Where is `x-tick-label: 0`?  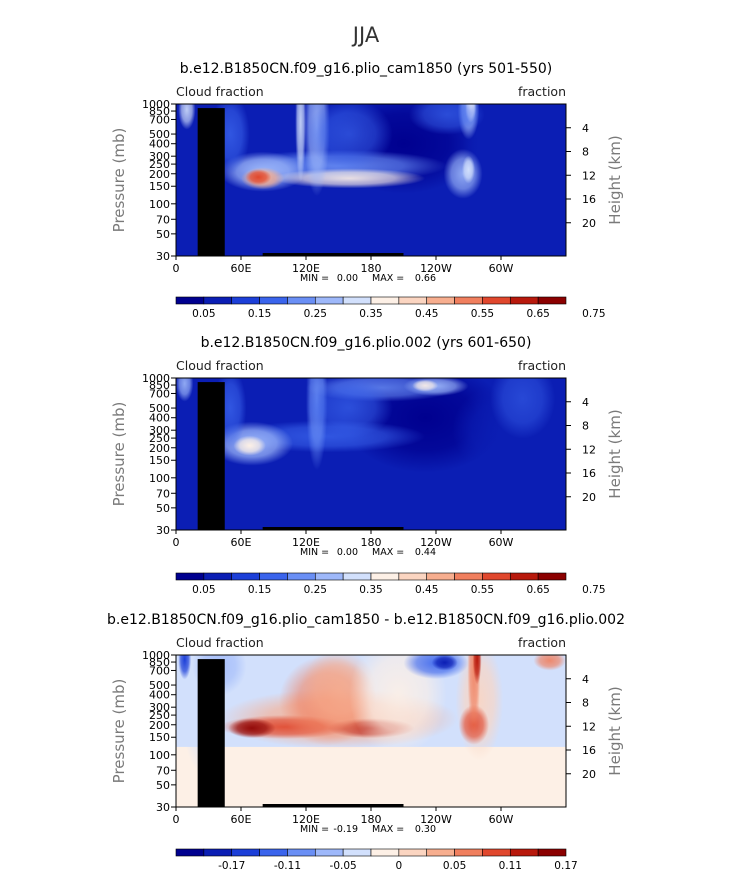 x-tick-label: 0 is located at coordinates (176, 819).